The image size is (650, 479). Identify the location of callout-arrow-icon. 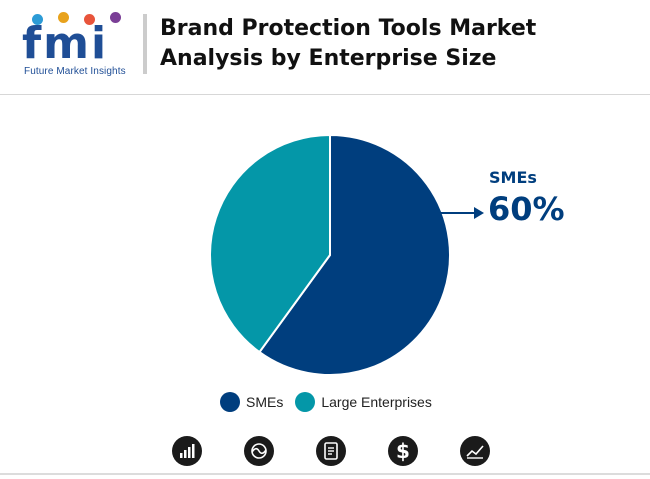
(462, 213).